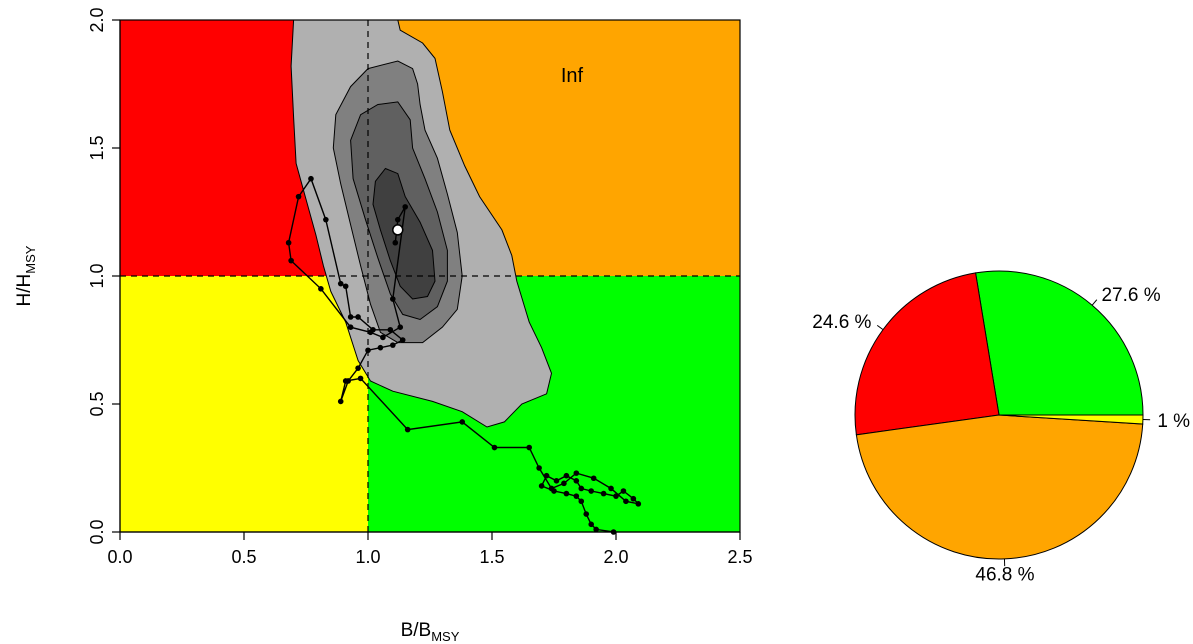  What do you see at coordinates (97, 19) in the screenshot?
I see `y-tick-label: 2.0` at bounding box center [97, 19].